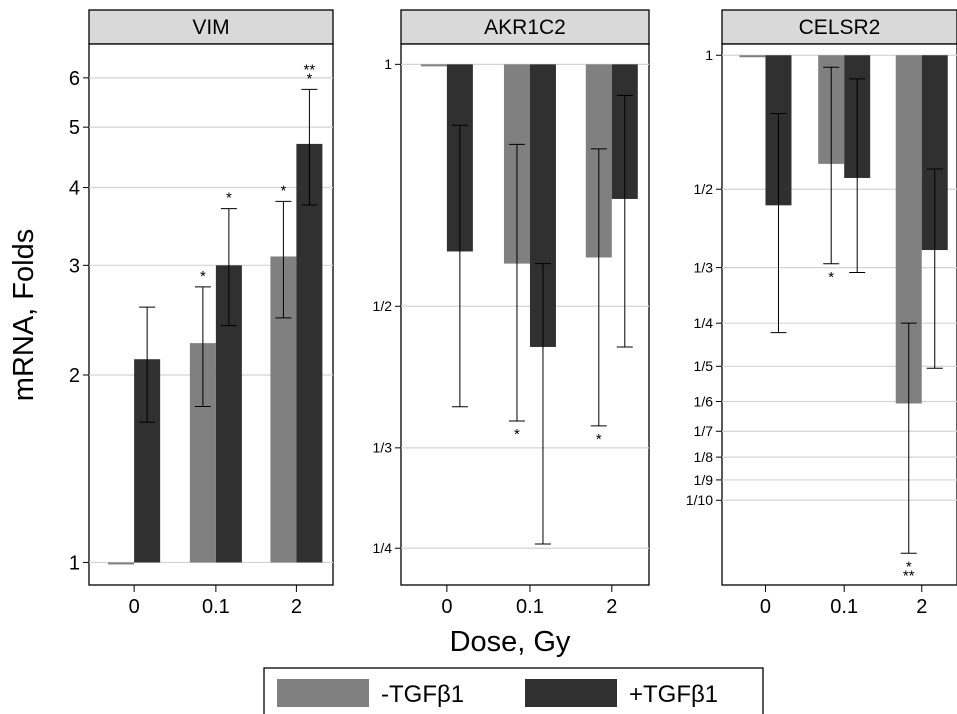 The image size is (957, 714). Describe the element at coordinates (704, 457) in the screenshot. I see `y-tick-label: 1/8` at that location.